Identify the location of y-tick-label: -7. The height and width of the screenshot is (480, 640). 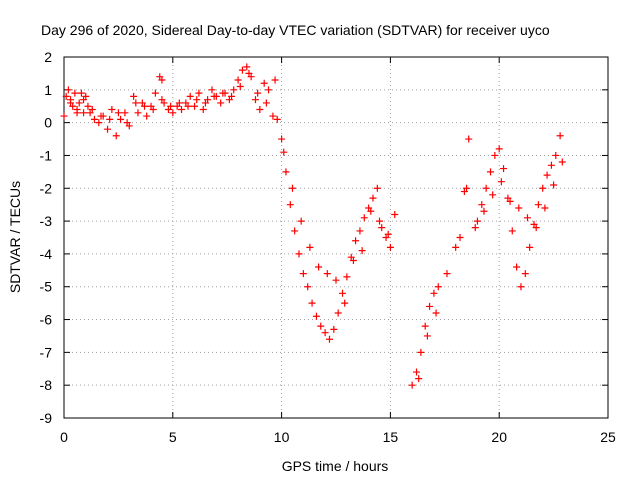
(46, 352).